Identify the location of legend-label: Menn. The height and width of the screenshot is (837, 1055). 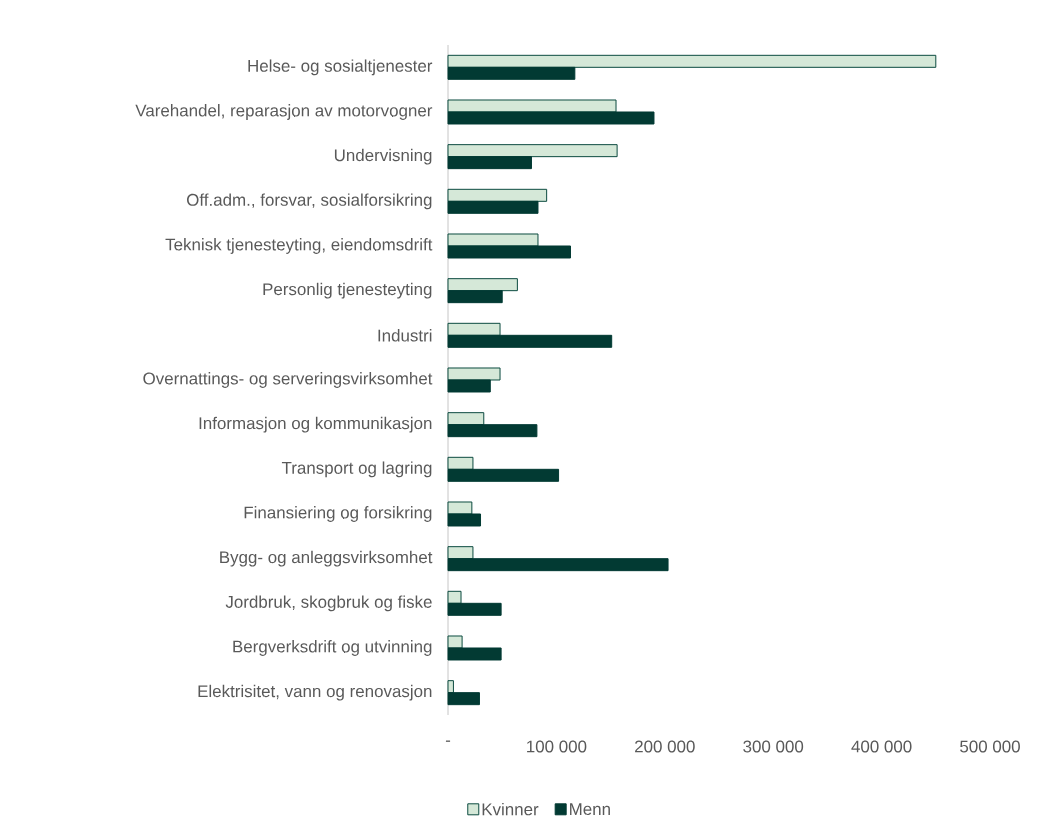
(590, 809).